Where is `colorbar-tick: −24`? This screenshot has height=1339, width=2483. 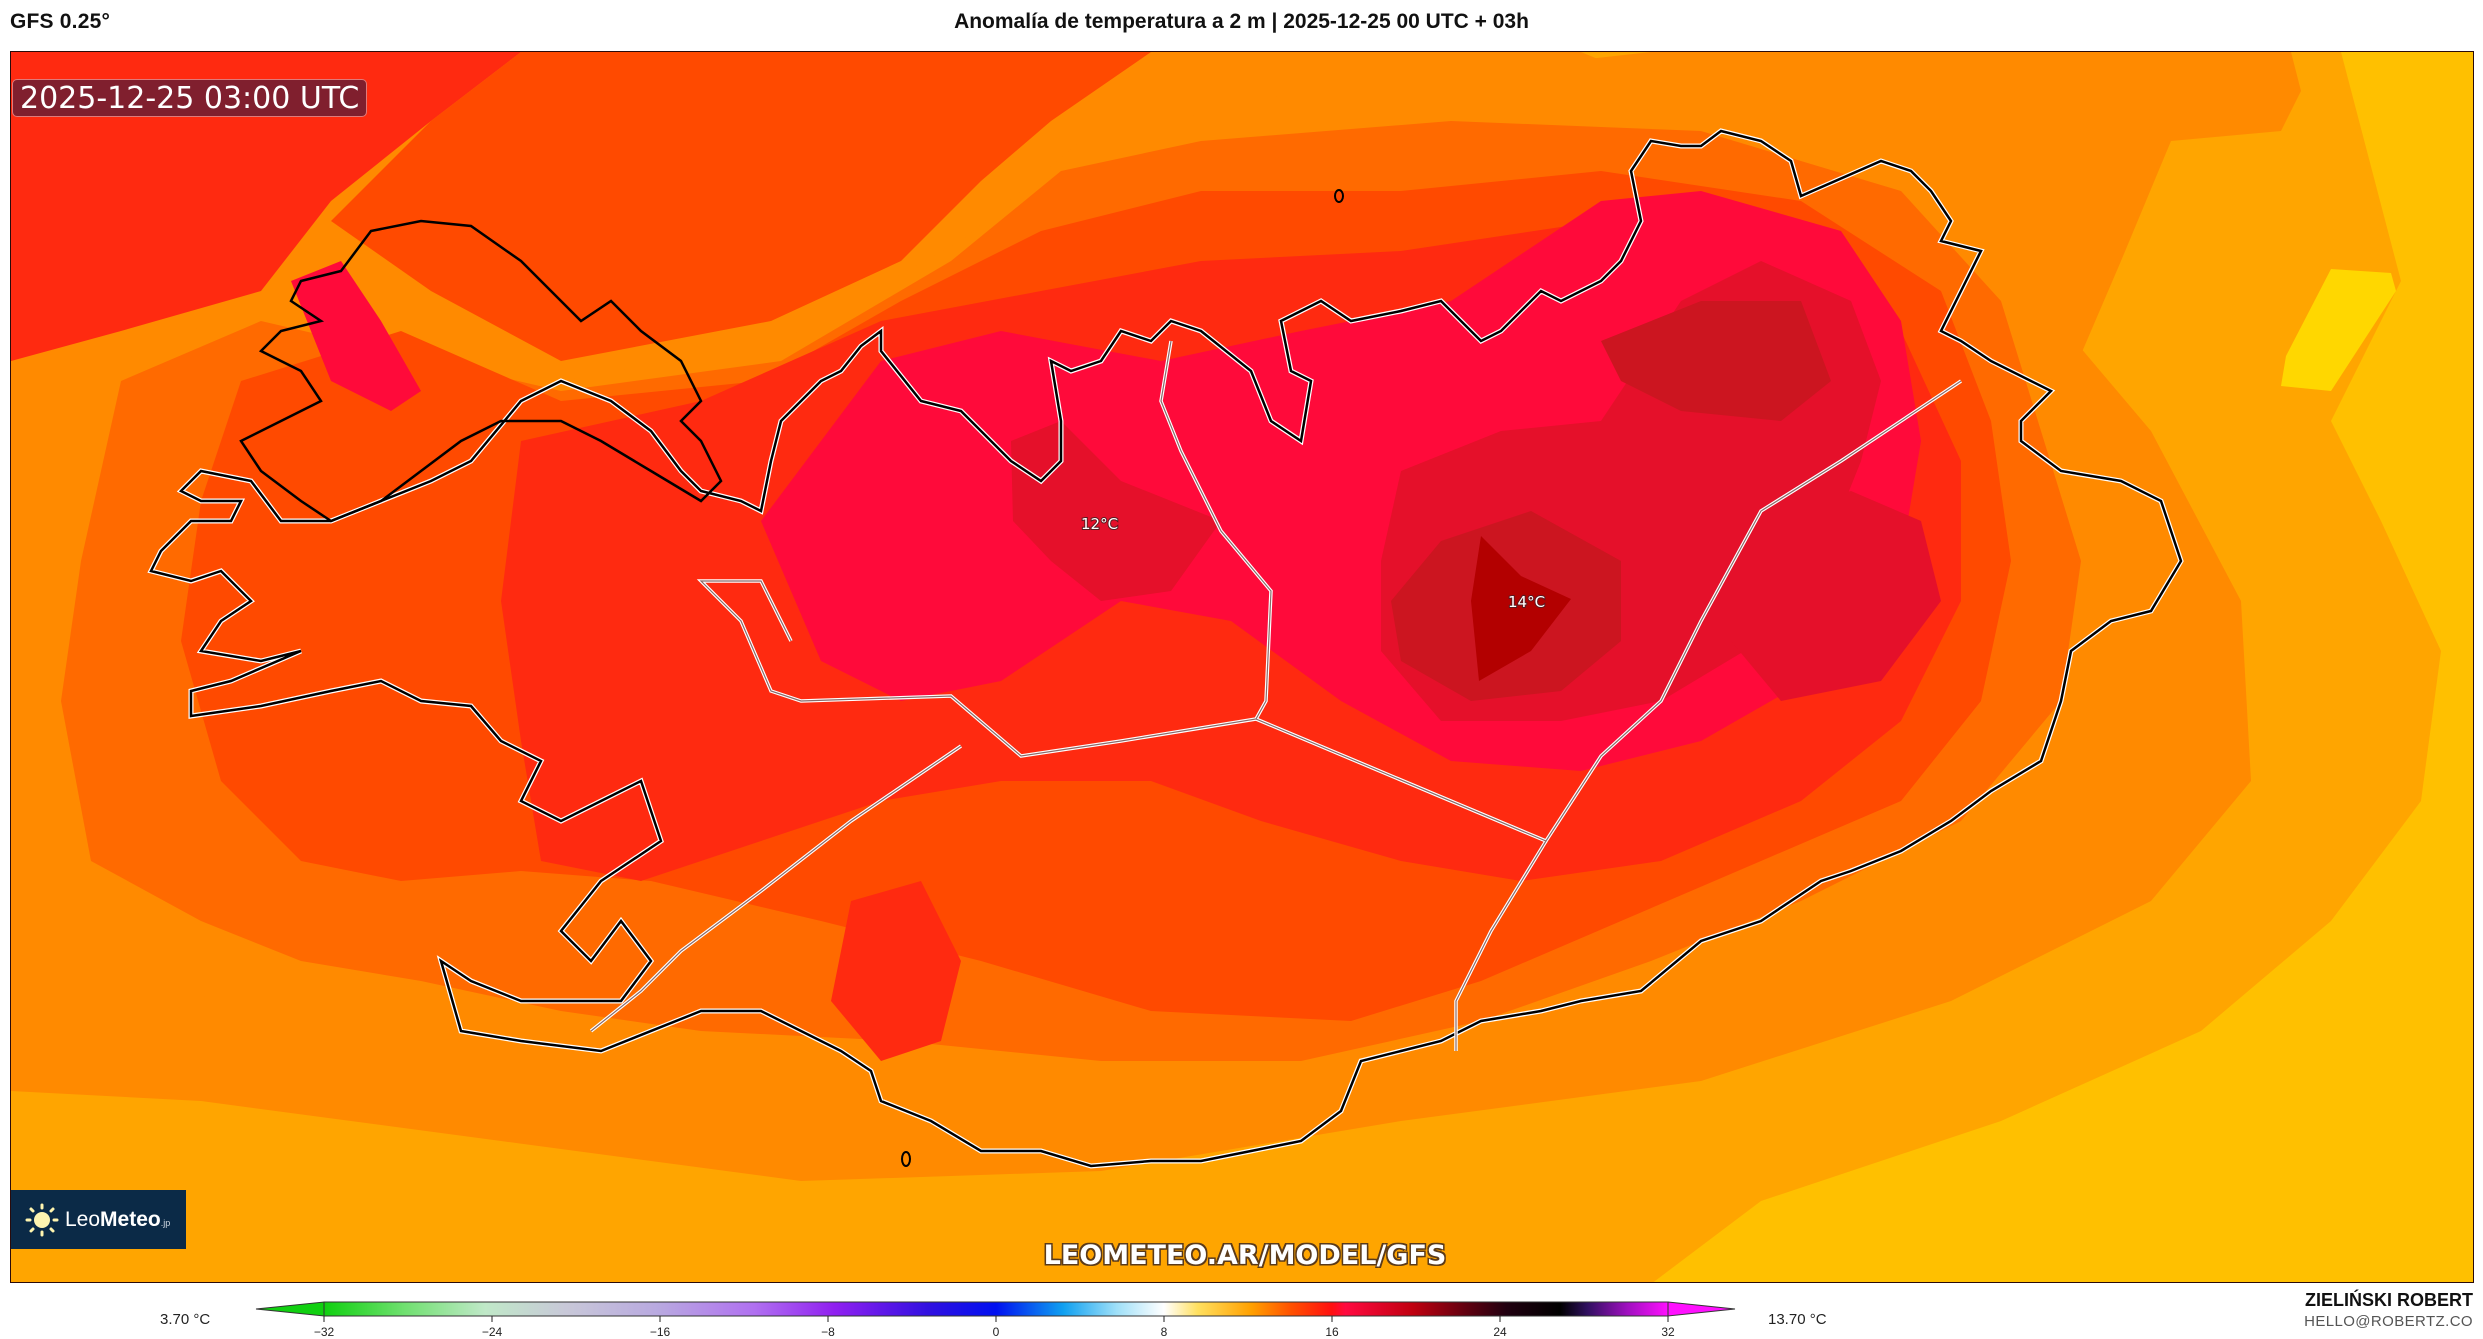 colorbar-tick: −24 is located at coordinates (492, 1332).